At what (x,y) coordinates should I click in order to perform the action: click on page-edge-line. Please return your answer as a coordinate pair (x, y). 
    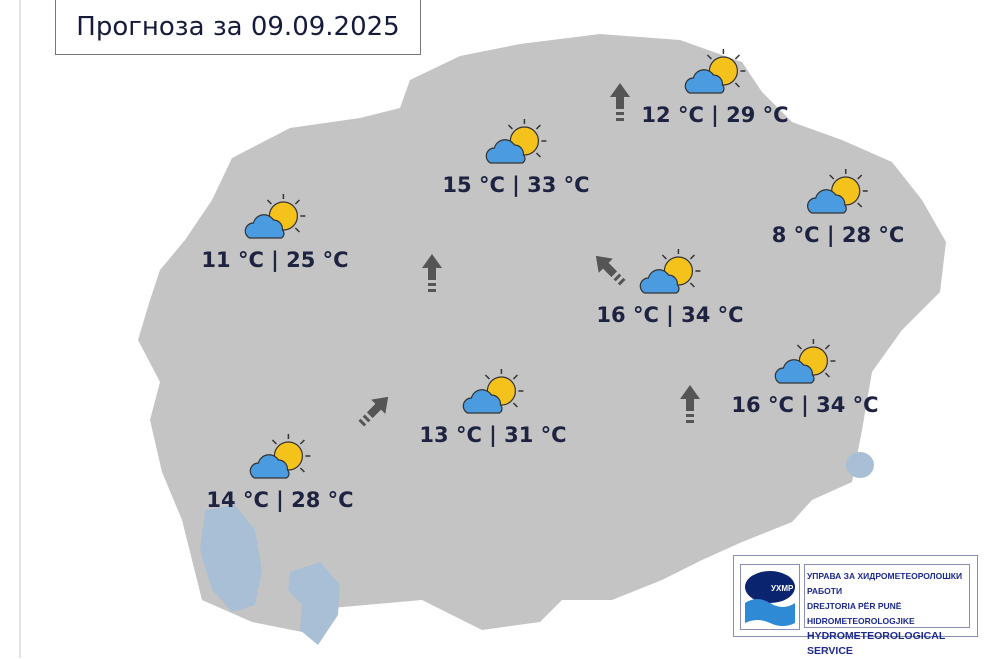
    Looking at the image, I should click on (20, 329).